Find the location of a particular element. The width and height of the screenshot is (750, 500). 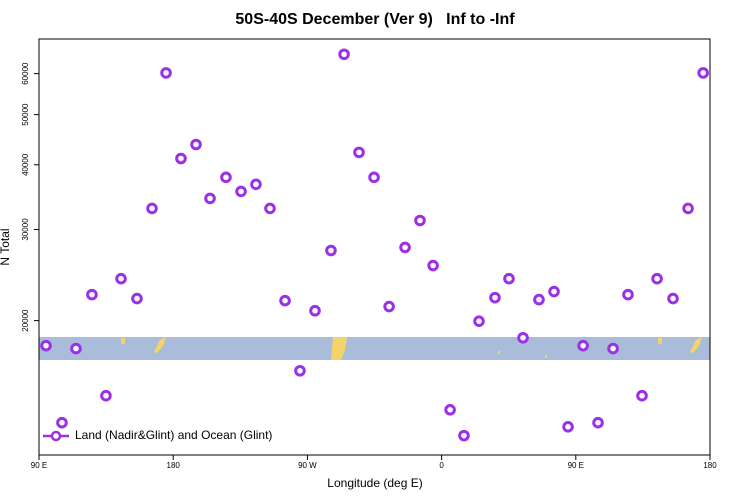

x-tick-label: 0 is located at coordinates (441, 465).